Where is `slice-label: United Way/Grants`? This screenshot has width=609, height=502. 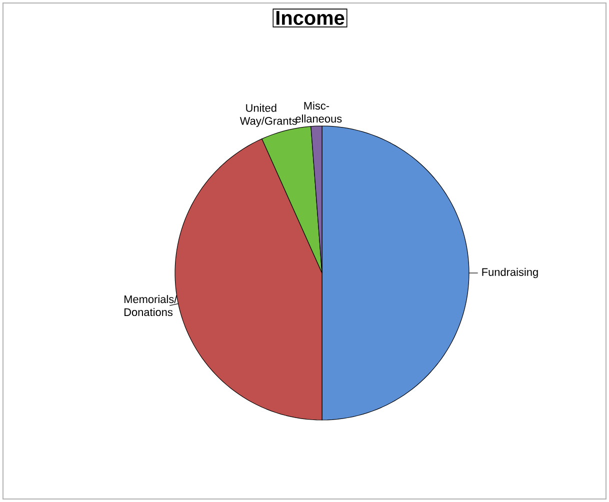
slice-label: United Way/Grants is located at coordinates (268, 115).